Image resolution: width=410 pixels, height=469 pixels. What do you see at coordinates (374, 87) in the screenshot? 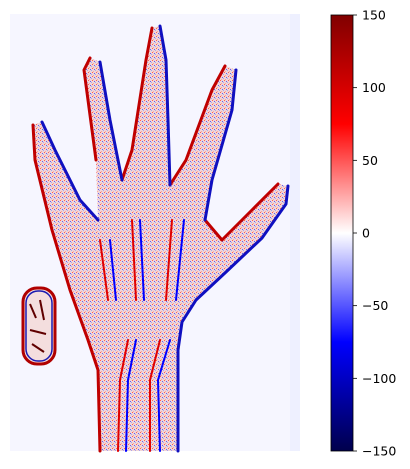
I see `colorbar-tick-label: 100` at bounding box center [374, 87].